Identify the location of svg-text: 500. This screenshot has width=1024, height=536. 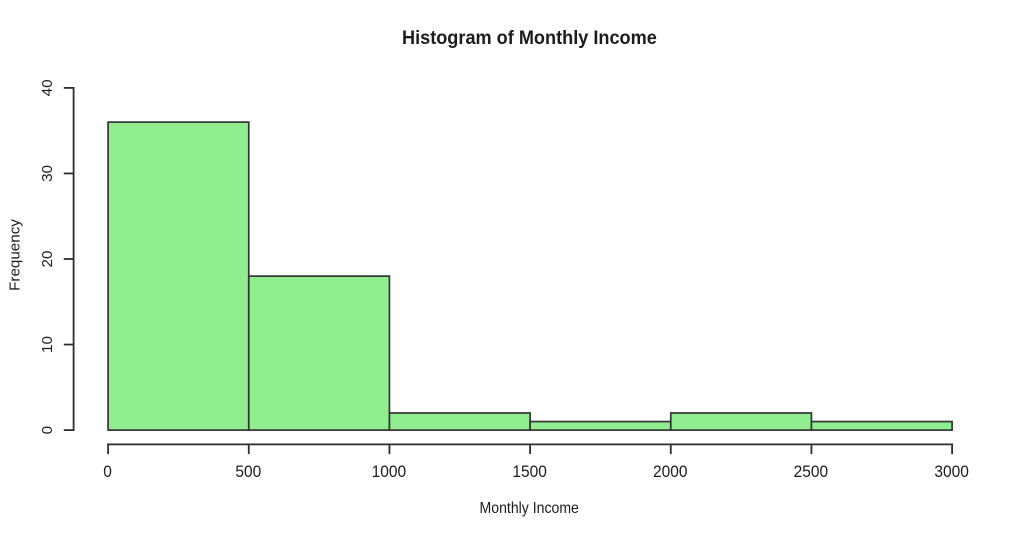
(248, 473).